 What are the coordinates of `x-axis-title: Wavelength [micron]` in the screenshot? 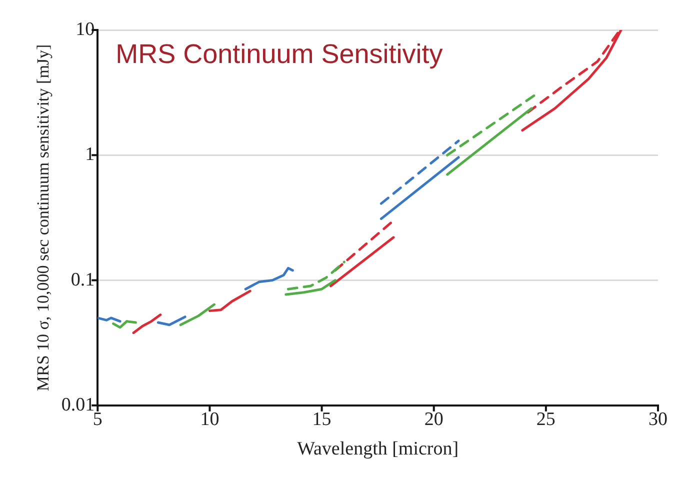 It's located at (378, 449).